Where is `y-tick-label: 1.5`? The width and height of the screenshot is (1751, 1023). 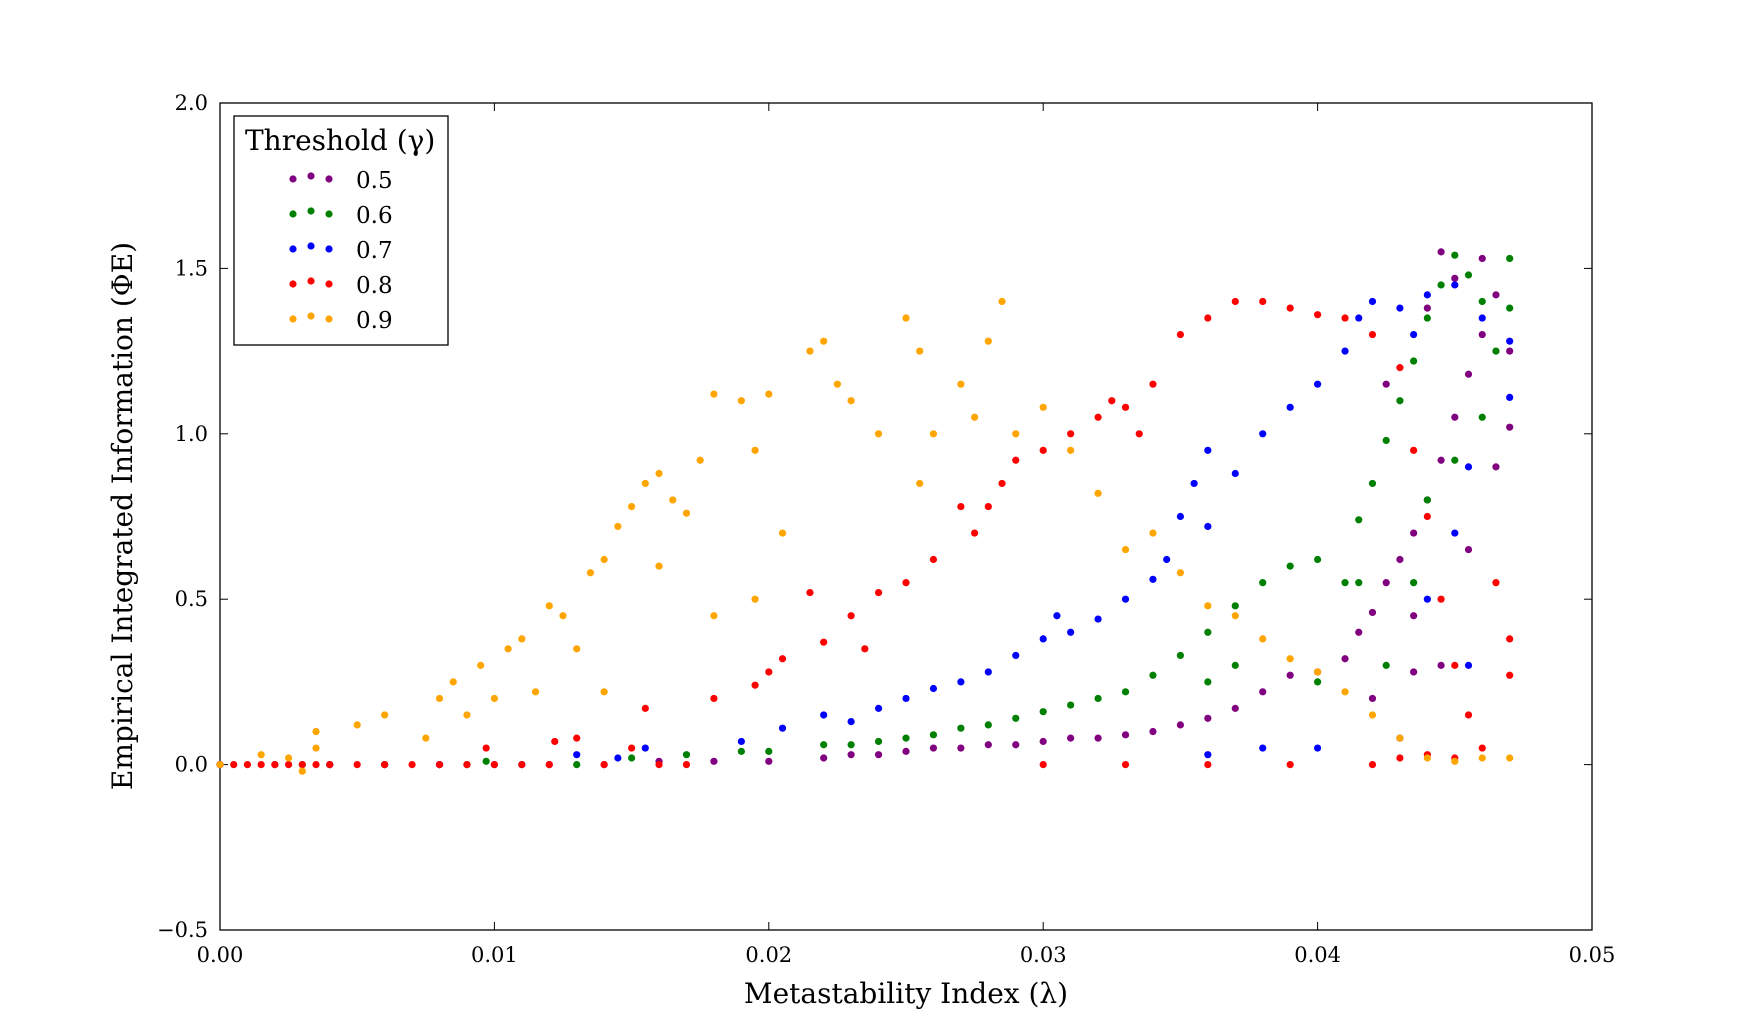
y-tick-label: 1.5 is located at coordinates (191, 268).